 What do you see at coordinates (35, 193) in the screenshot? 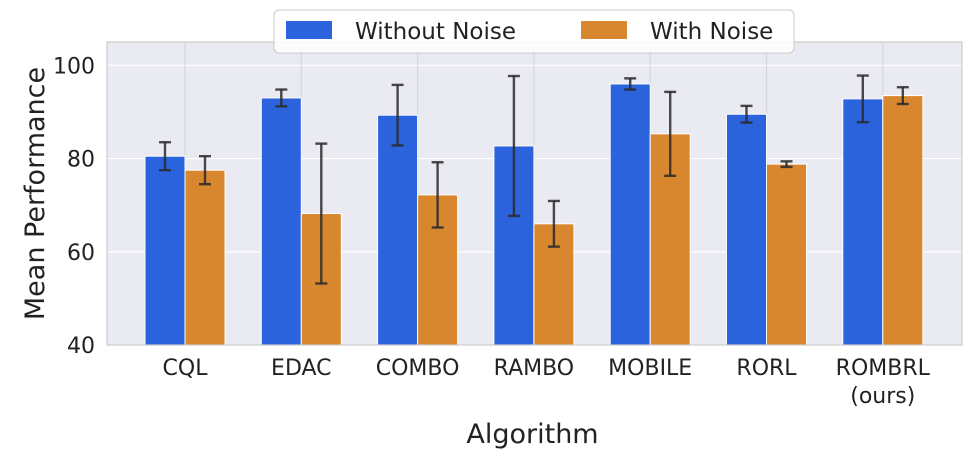
I see `y-axis-label: Mean Performance` at bounding box center [35, 193].